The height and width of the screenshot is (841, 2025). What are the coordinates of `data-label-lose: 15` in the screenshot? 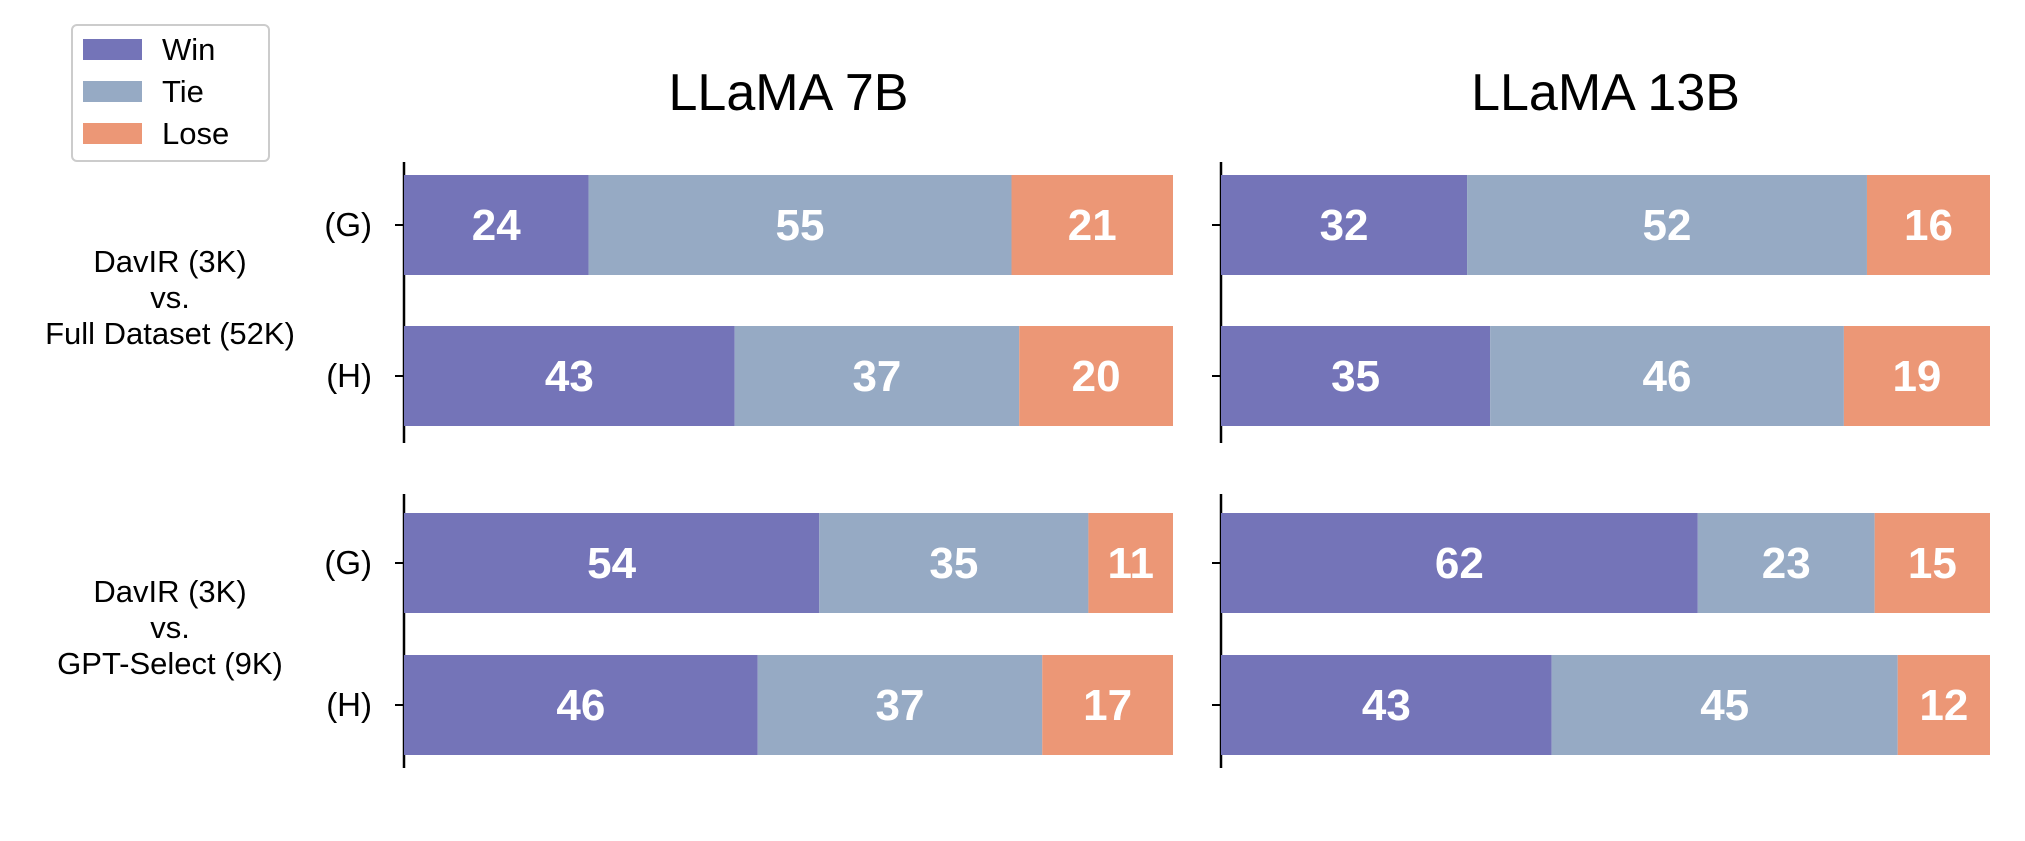 It's located at (1932, 563).